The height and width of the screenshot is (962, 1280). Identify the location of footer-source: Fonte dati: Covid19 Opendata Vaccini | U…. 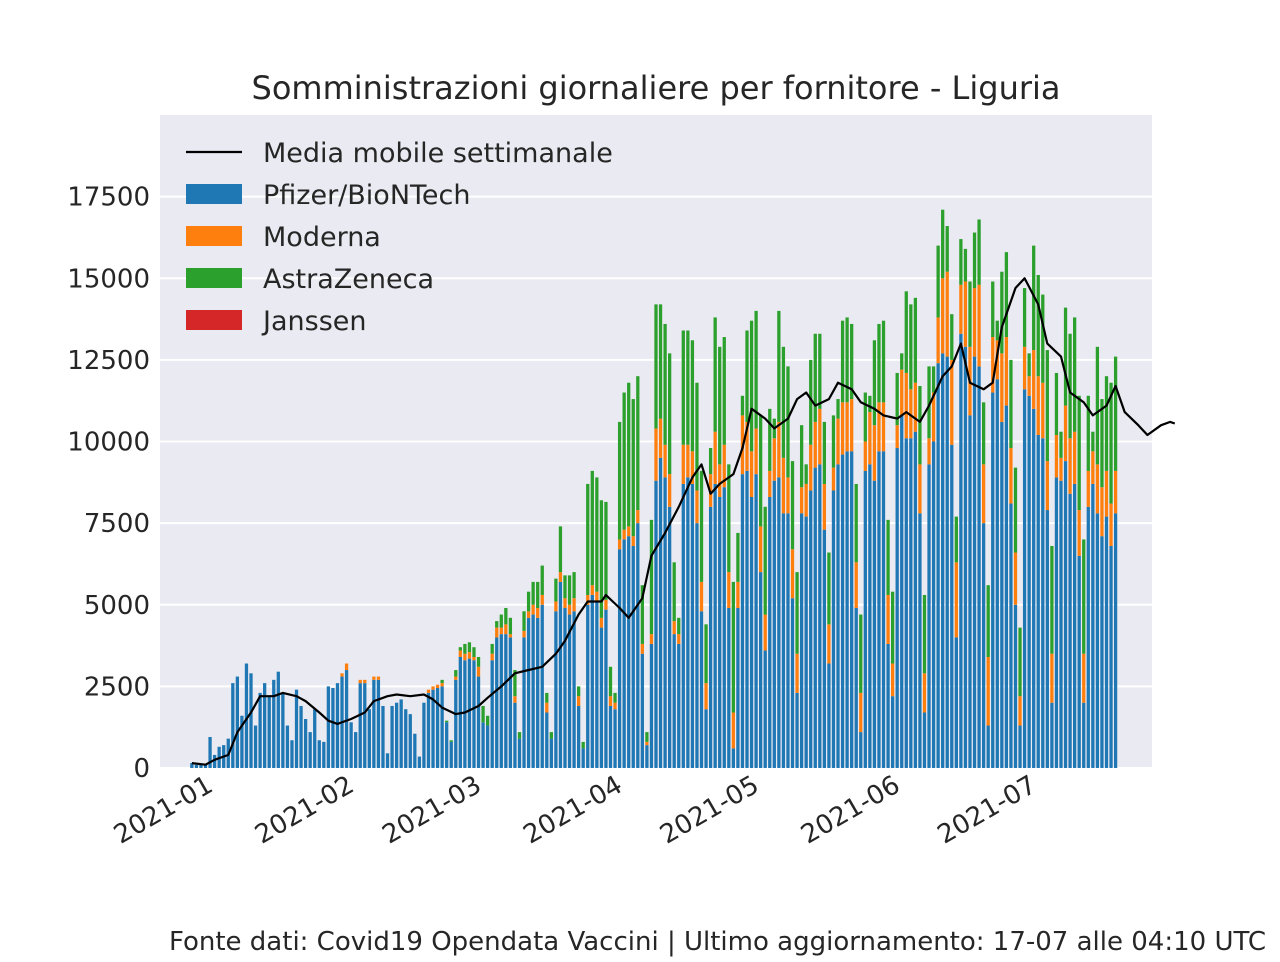
(717, 942).